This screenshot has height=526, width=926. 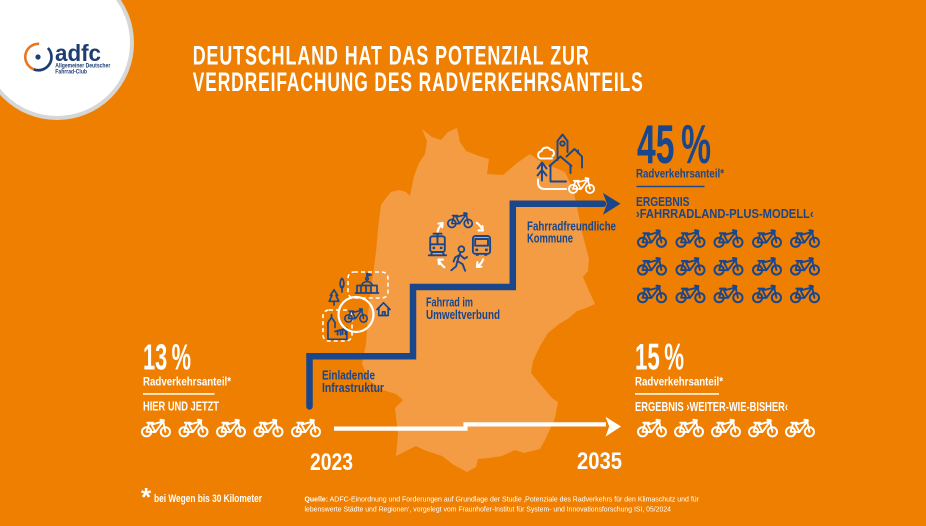 What do you see at coordinates (78, 53) in the screenshot?
I see `svg-text: adfc` at bounding box center [78, 53].